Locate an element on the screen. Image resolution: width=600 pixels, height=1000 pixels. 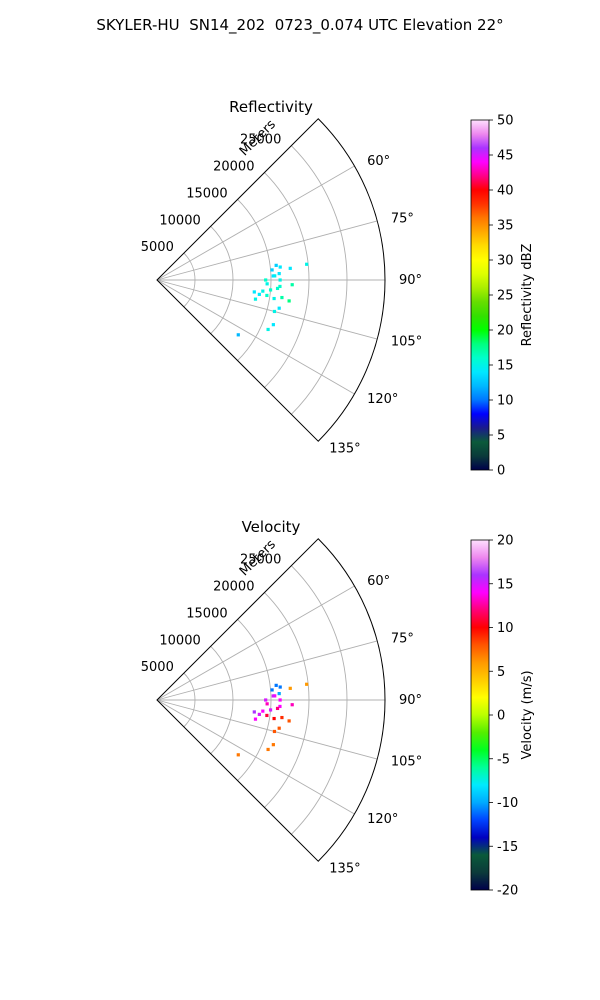
colorbar-tick-label: -5 is located at coordinates (503, 759).